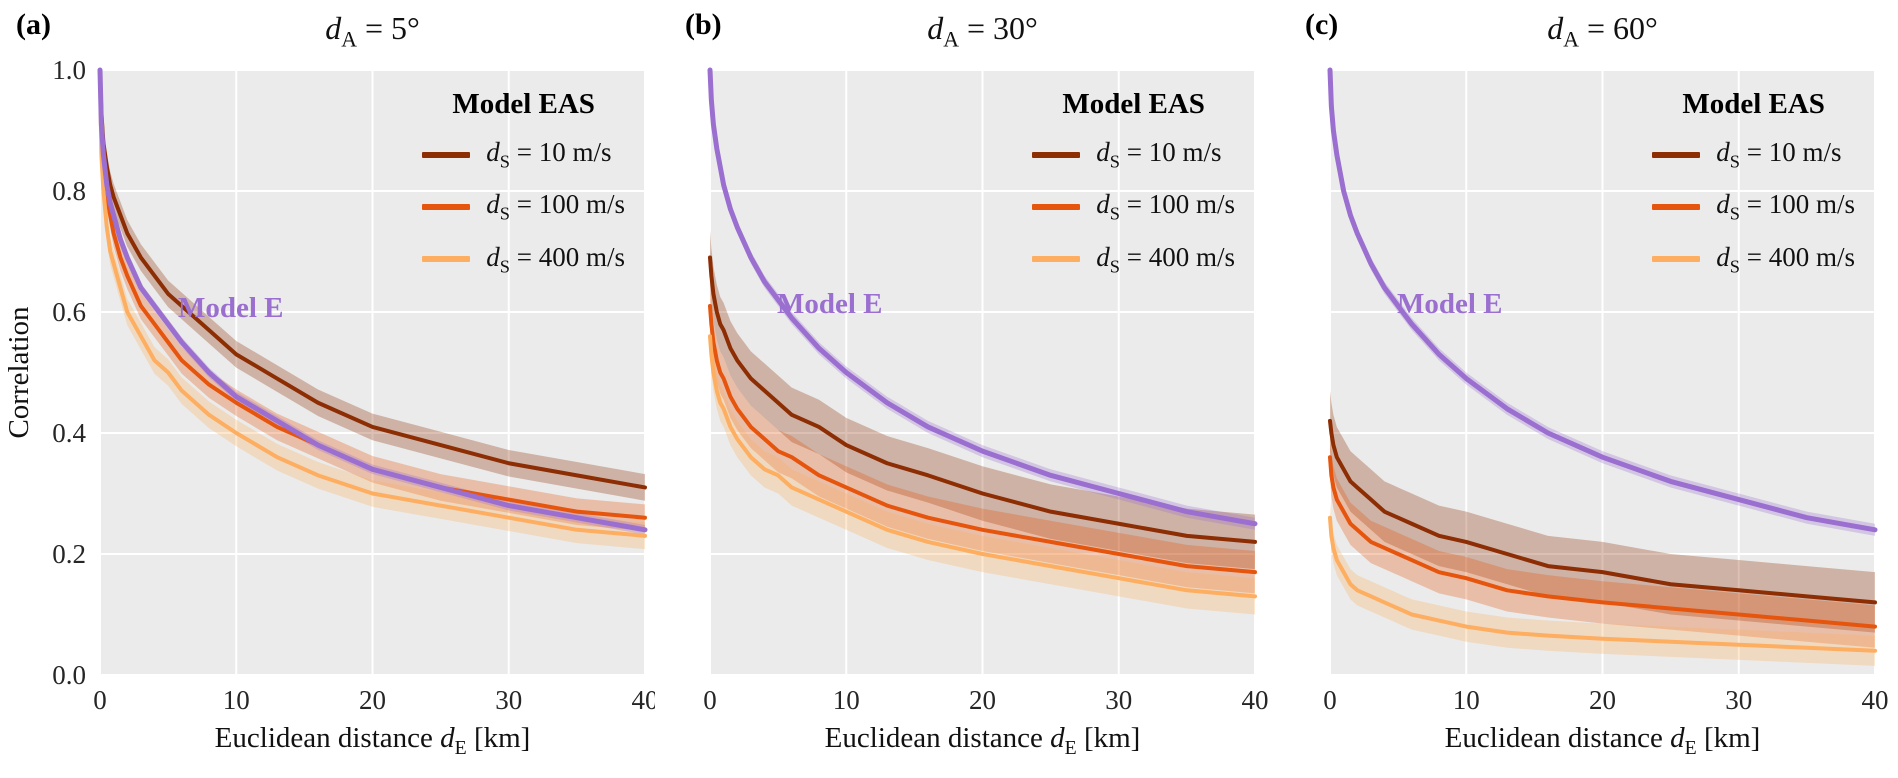 This screenshot has height=778, width=1898. Describe the element at coordinates (19, 372) in the screenshot. I see `svg-text: Correlation` at that location.